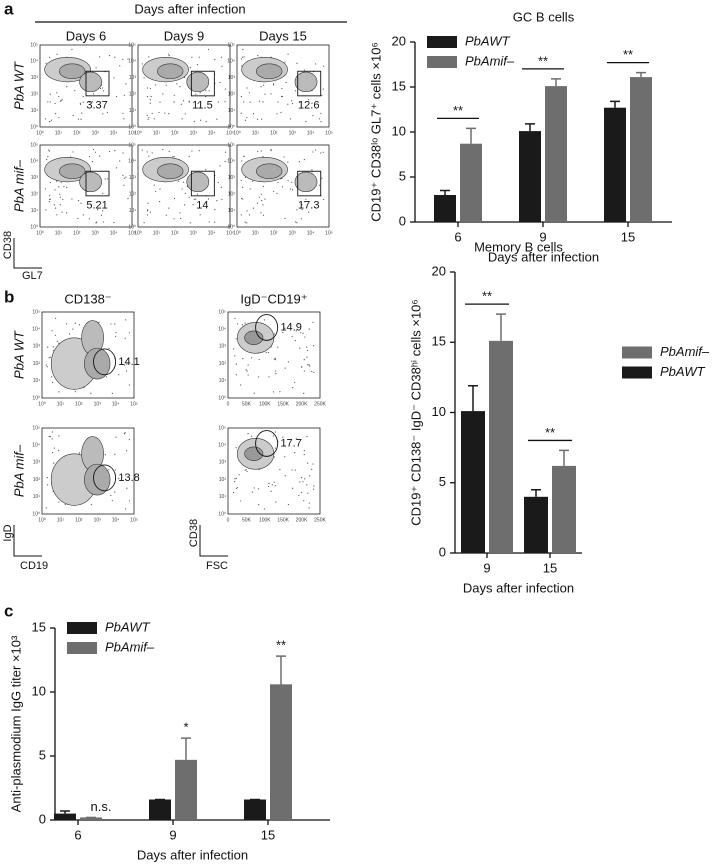 This screenshot has height=867, width=713. What do you see at coordinates (18, 85) in the screenshot?
I see `row-label: PbA WT` at bounding box center [18, 85].